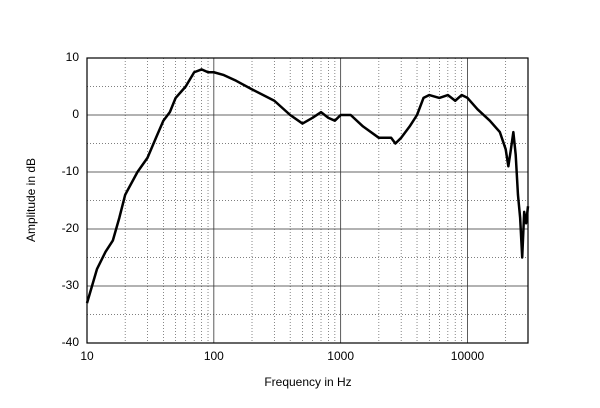 The image size is (600, 408). What do you see at coordinates (214, 356) in the screenshot?
I see `x-tick-label: 100` at bounding box center [214, 356].